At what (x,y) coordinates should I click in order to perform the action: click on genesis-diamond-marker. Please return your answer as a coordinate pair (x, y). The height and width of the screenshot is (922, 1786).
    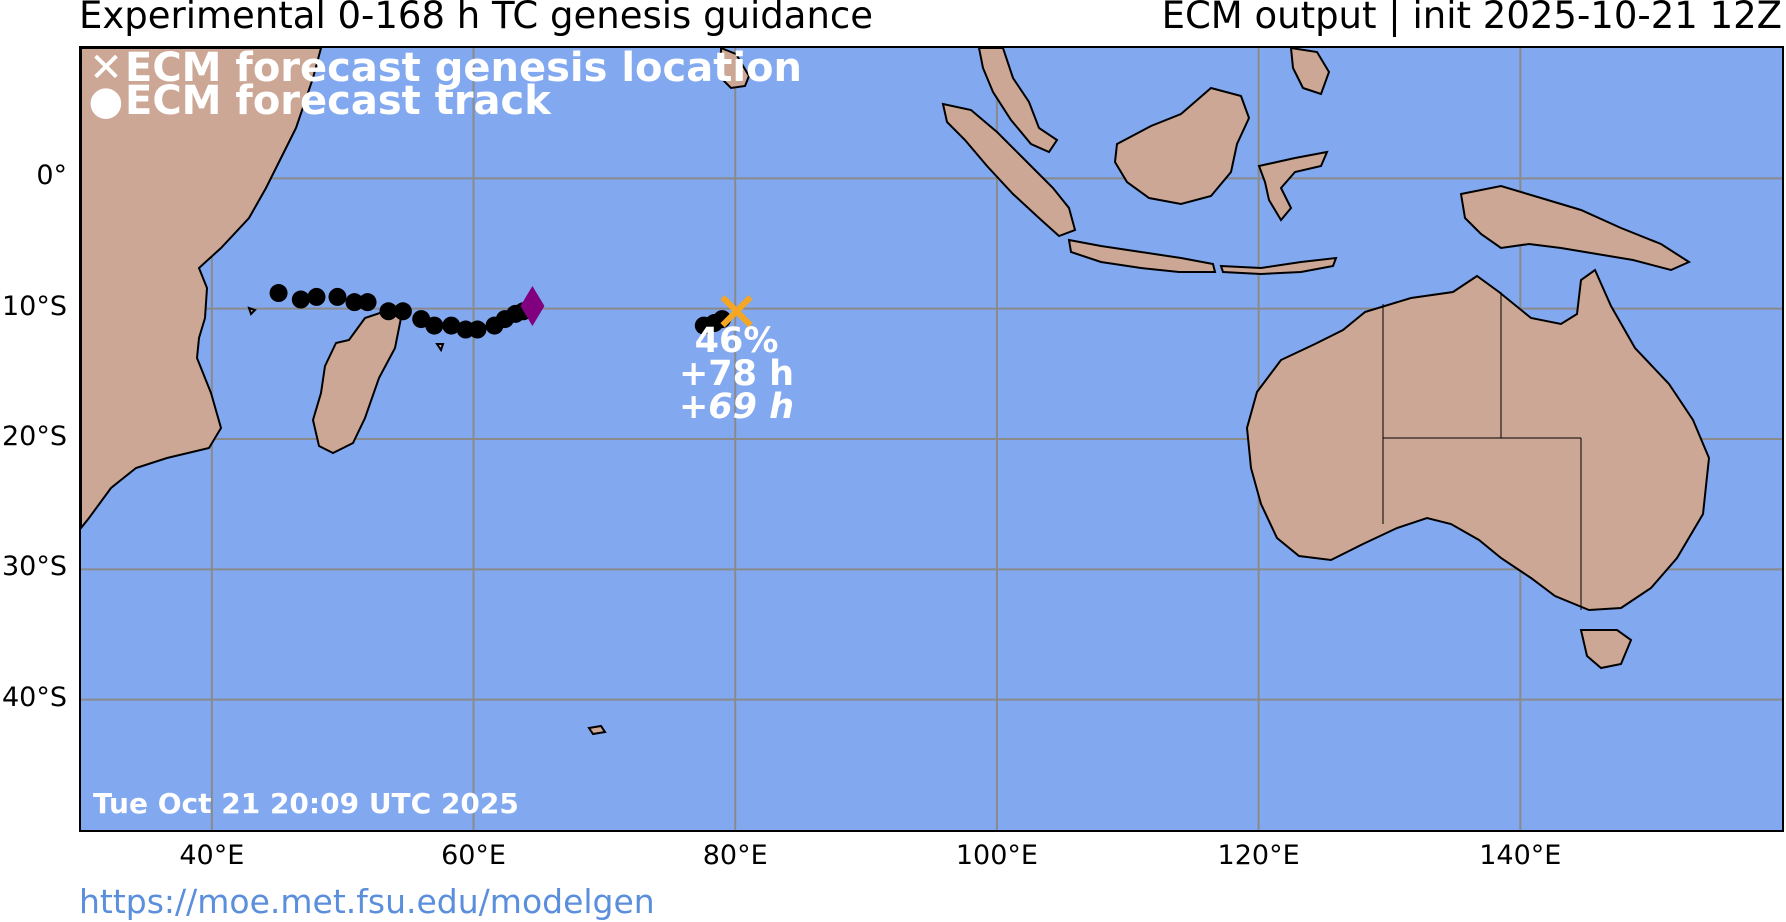
    Looking at the image, I should click on (532, 306).